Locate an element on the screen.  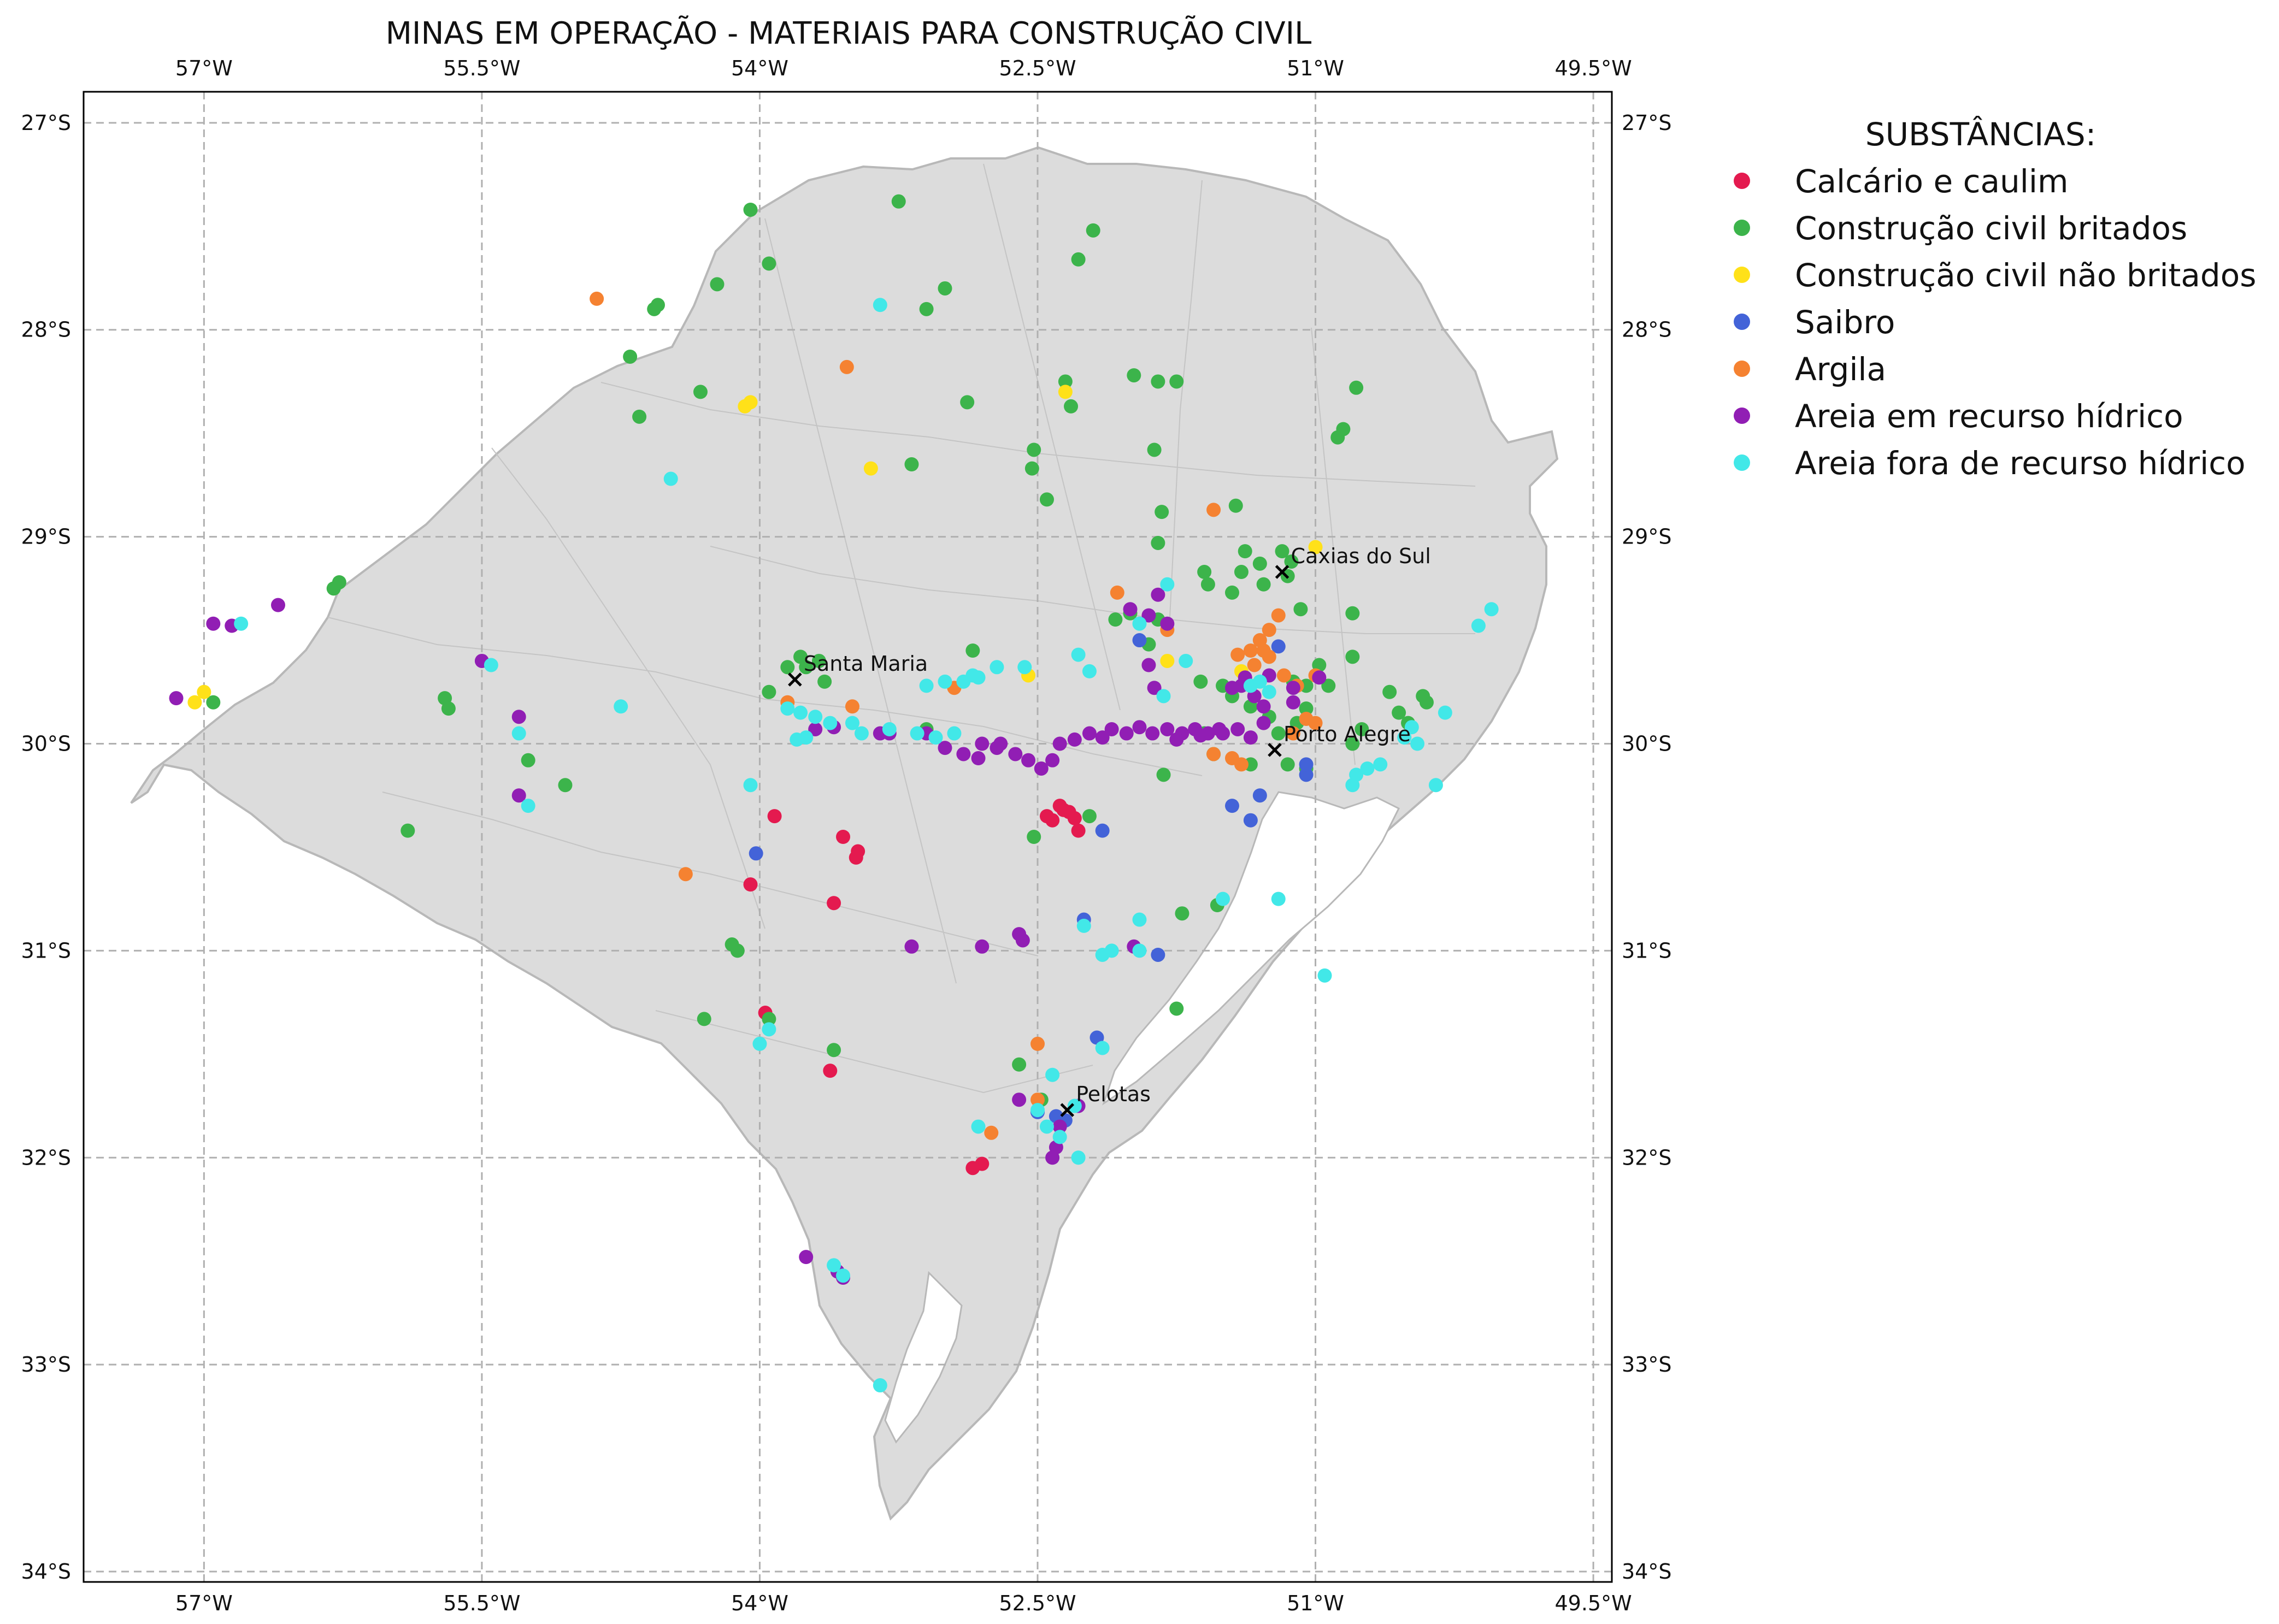
city-marker: Santa Maria is located at coordinates (858, 669).